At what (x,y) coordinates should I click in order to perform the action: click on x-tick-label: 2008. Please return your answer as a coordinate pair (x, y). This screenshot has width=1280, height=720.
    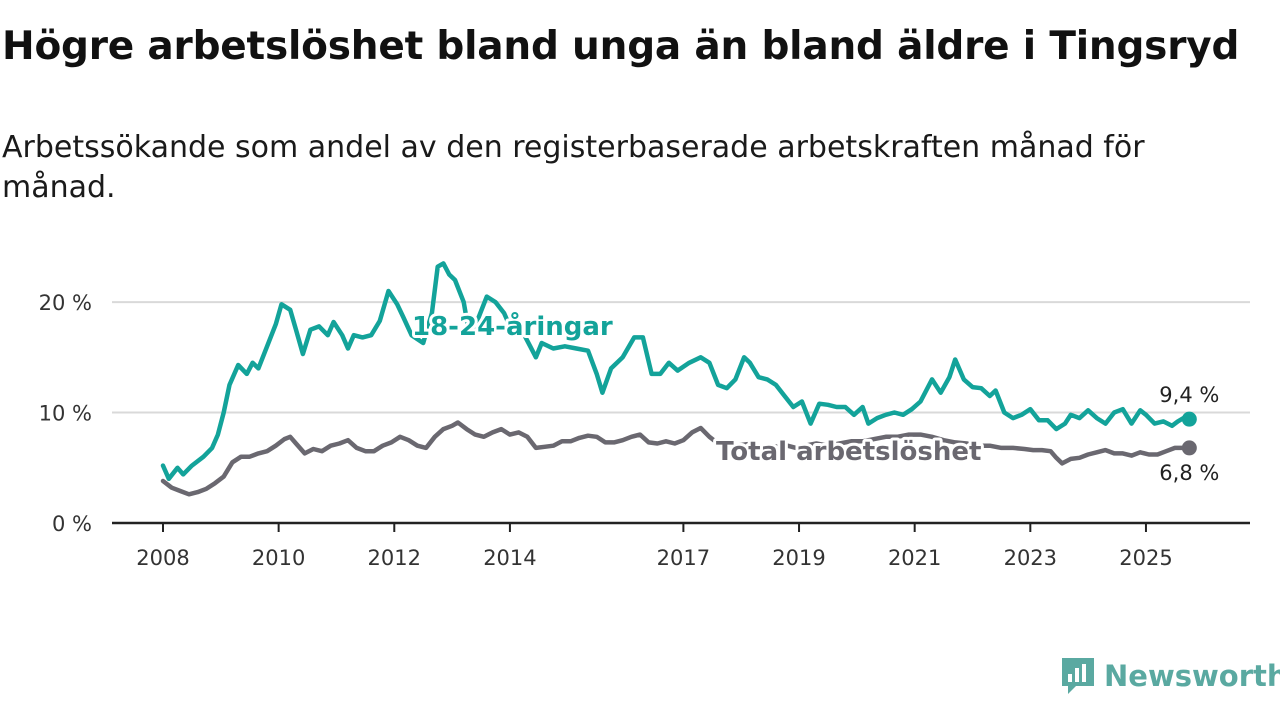
    Looking at the image, I should click on (162, 558).